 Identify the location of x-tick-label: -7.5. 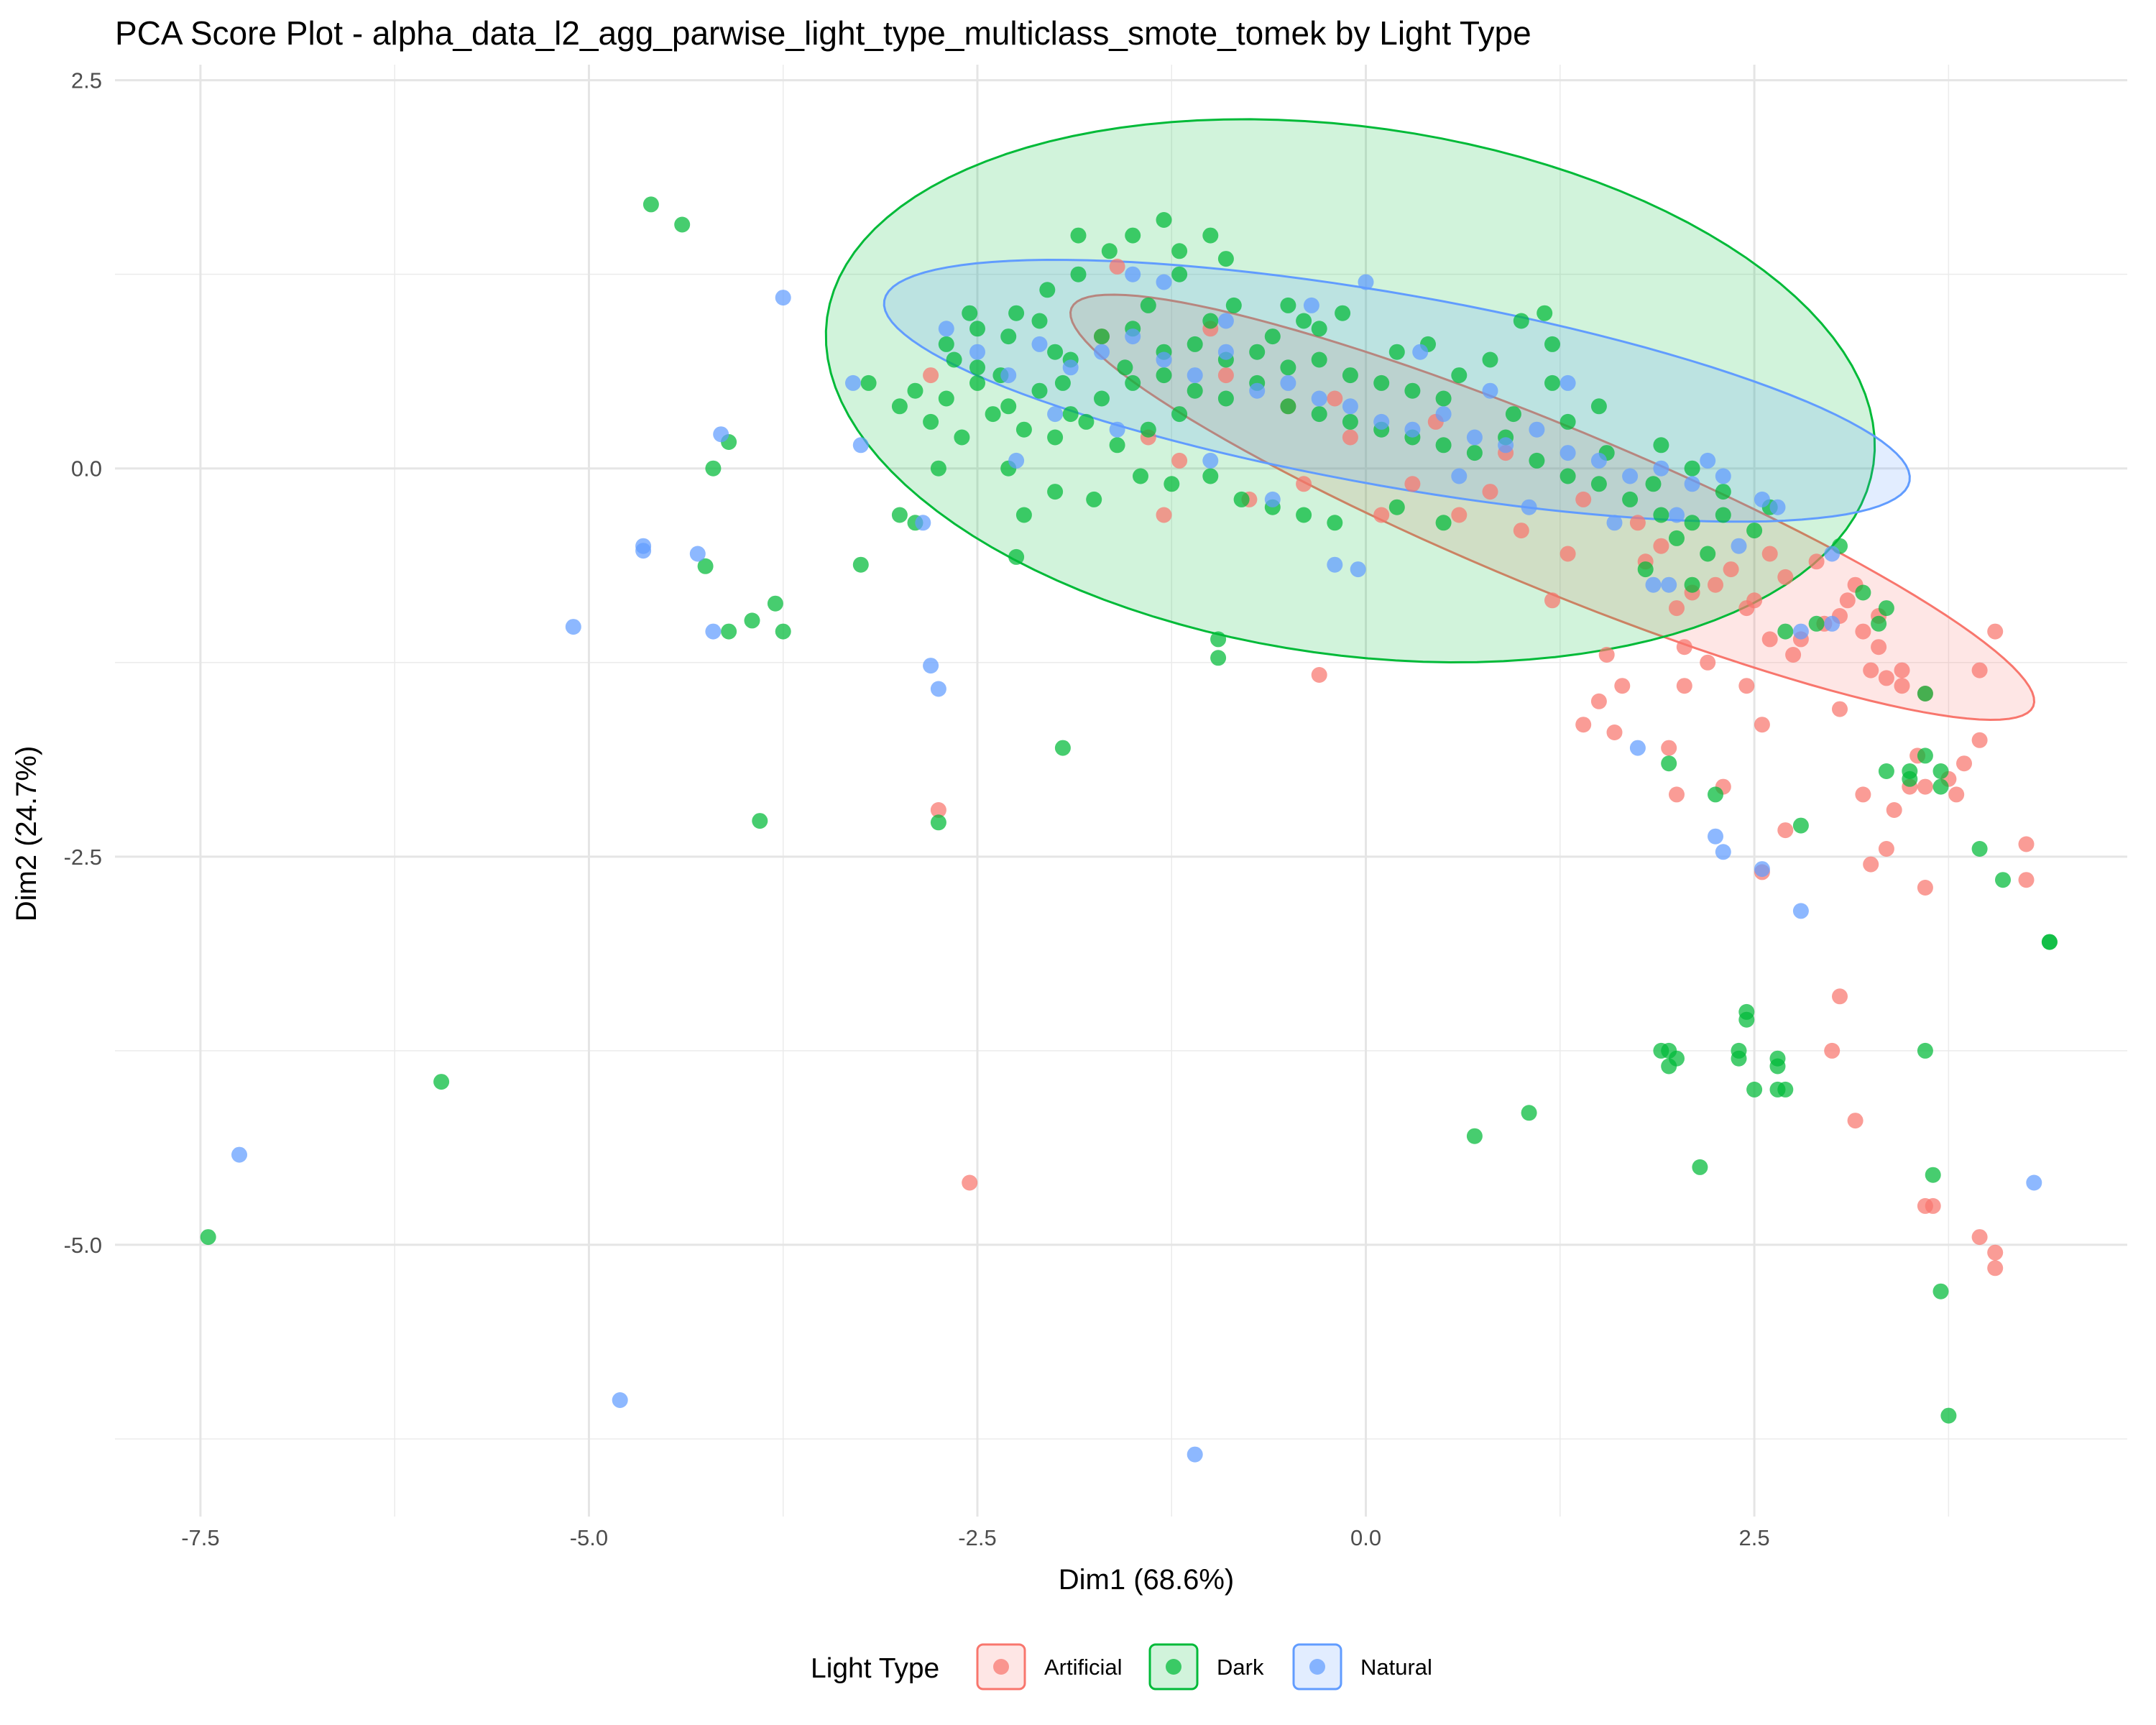
(200, 1537).